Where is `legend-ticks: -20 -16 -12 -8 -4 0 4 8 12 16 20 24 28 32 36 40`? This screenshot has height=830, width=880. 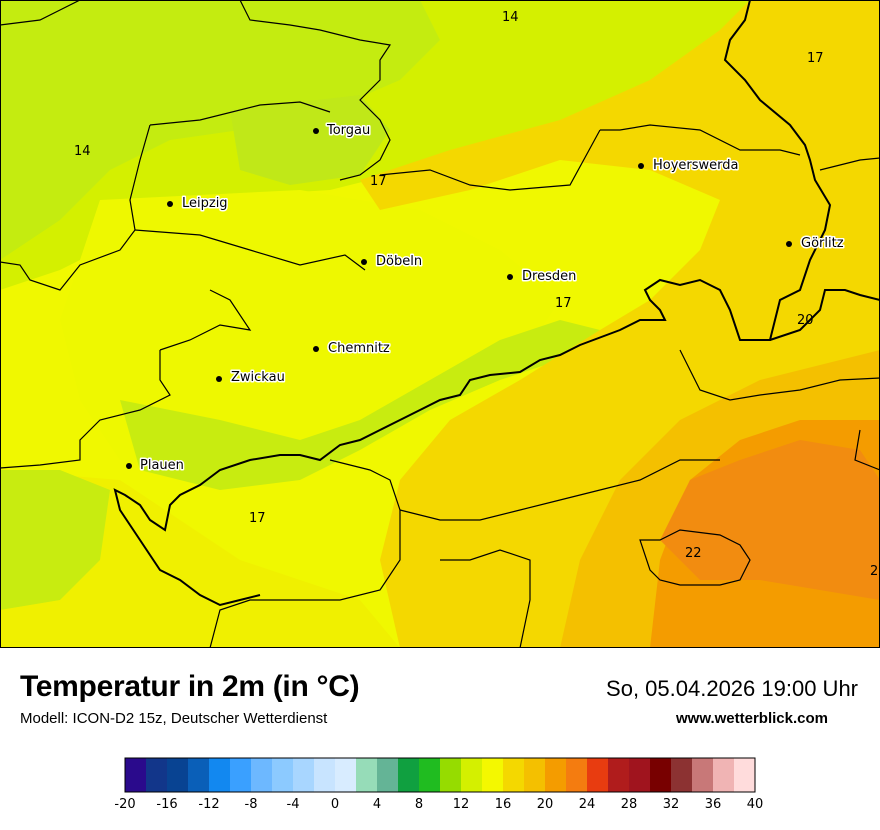 legend-ticks: -20 -16 -12 -8 -4 0 4 8 12 16 20 24 28 32 36 40 is located at coordinates (438, 804).